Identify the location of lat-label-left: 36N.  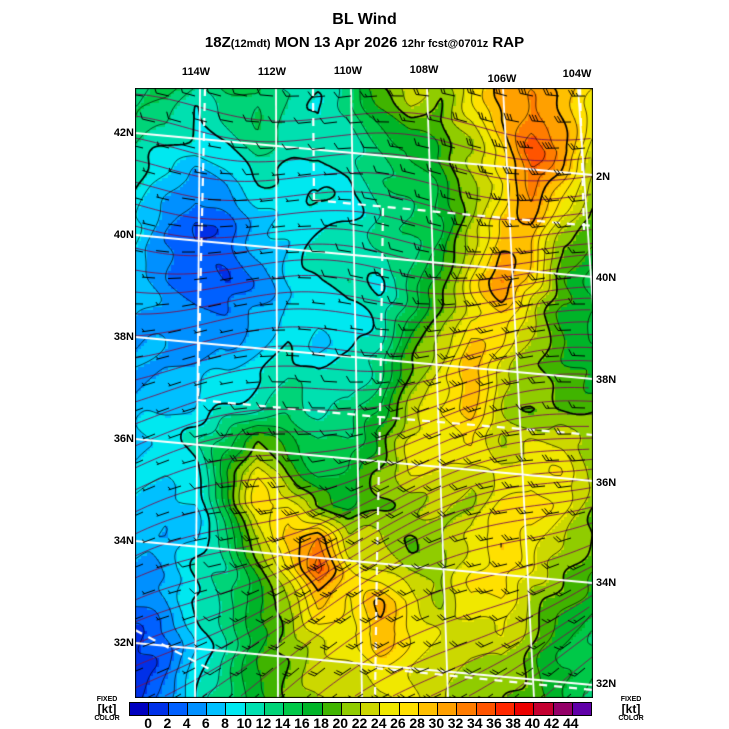
(123, 439).